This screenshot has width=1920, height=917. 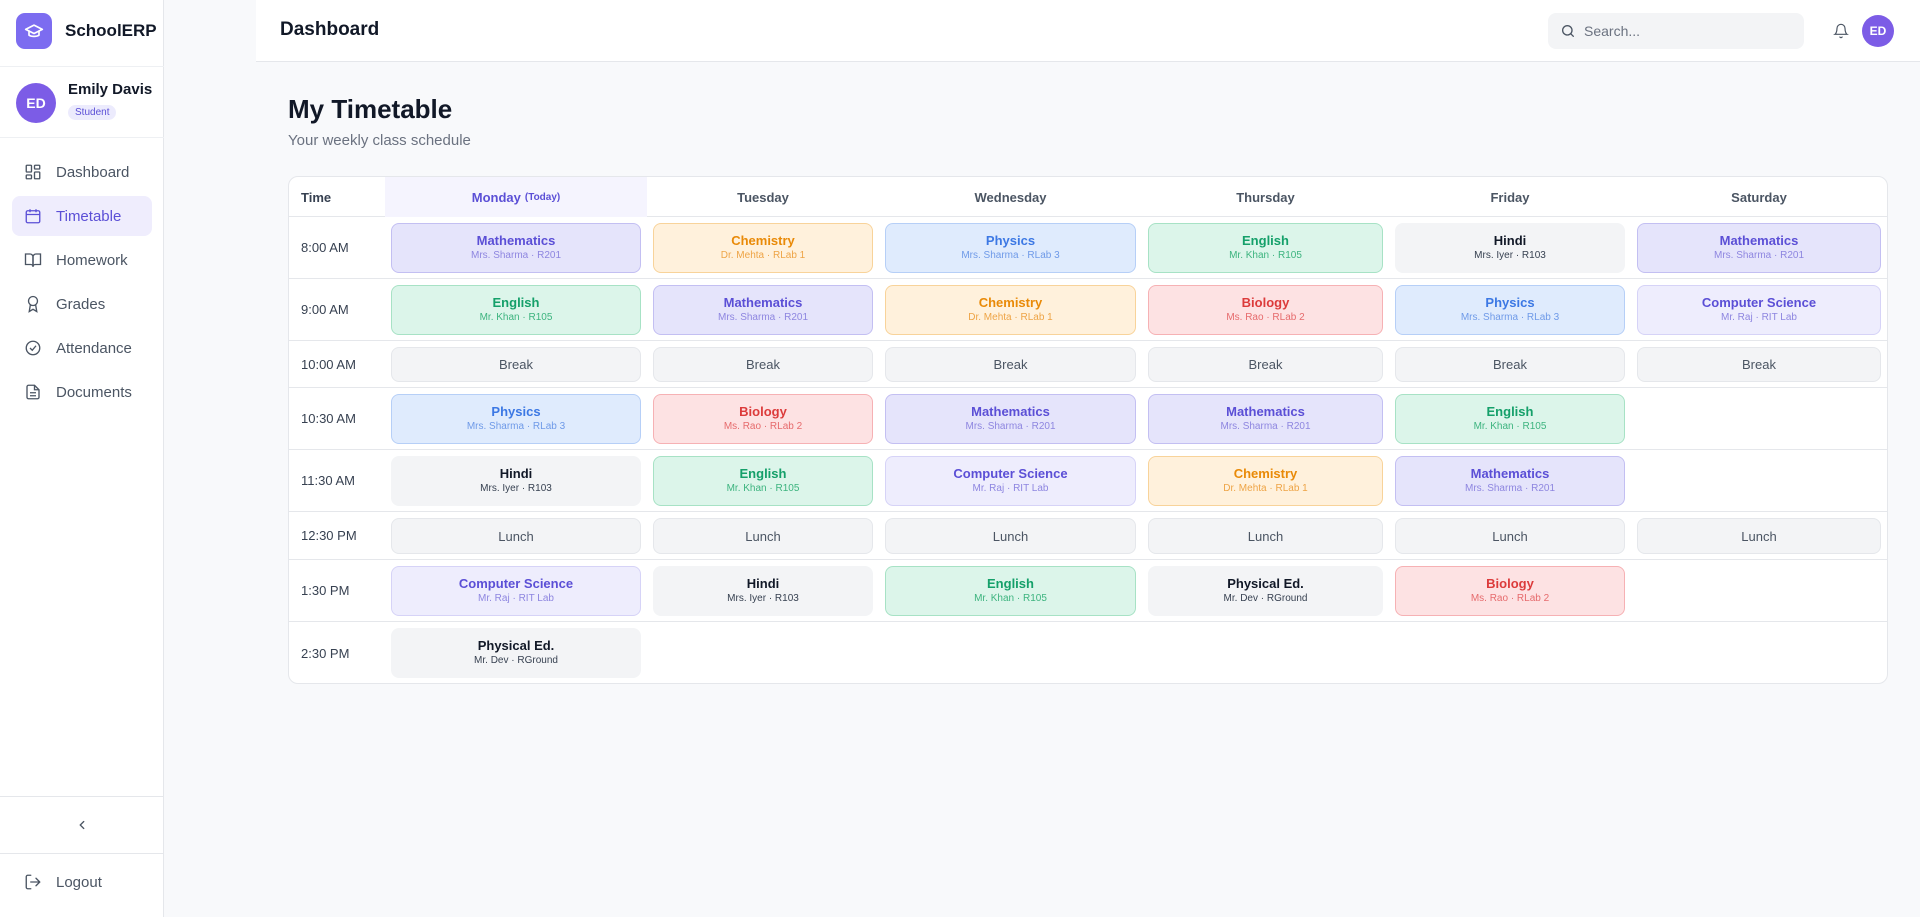 I want to click on logout-icon, so click(x=33, y=882).